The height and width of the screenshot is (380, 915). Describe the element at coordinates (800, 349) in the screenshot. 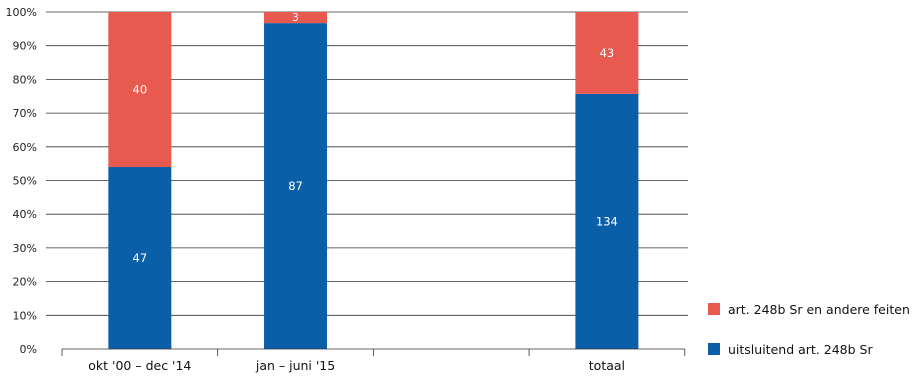

I see `legend-label-only-248b: uitsluitend art. 248b Sr` at that location.